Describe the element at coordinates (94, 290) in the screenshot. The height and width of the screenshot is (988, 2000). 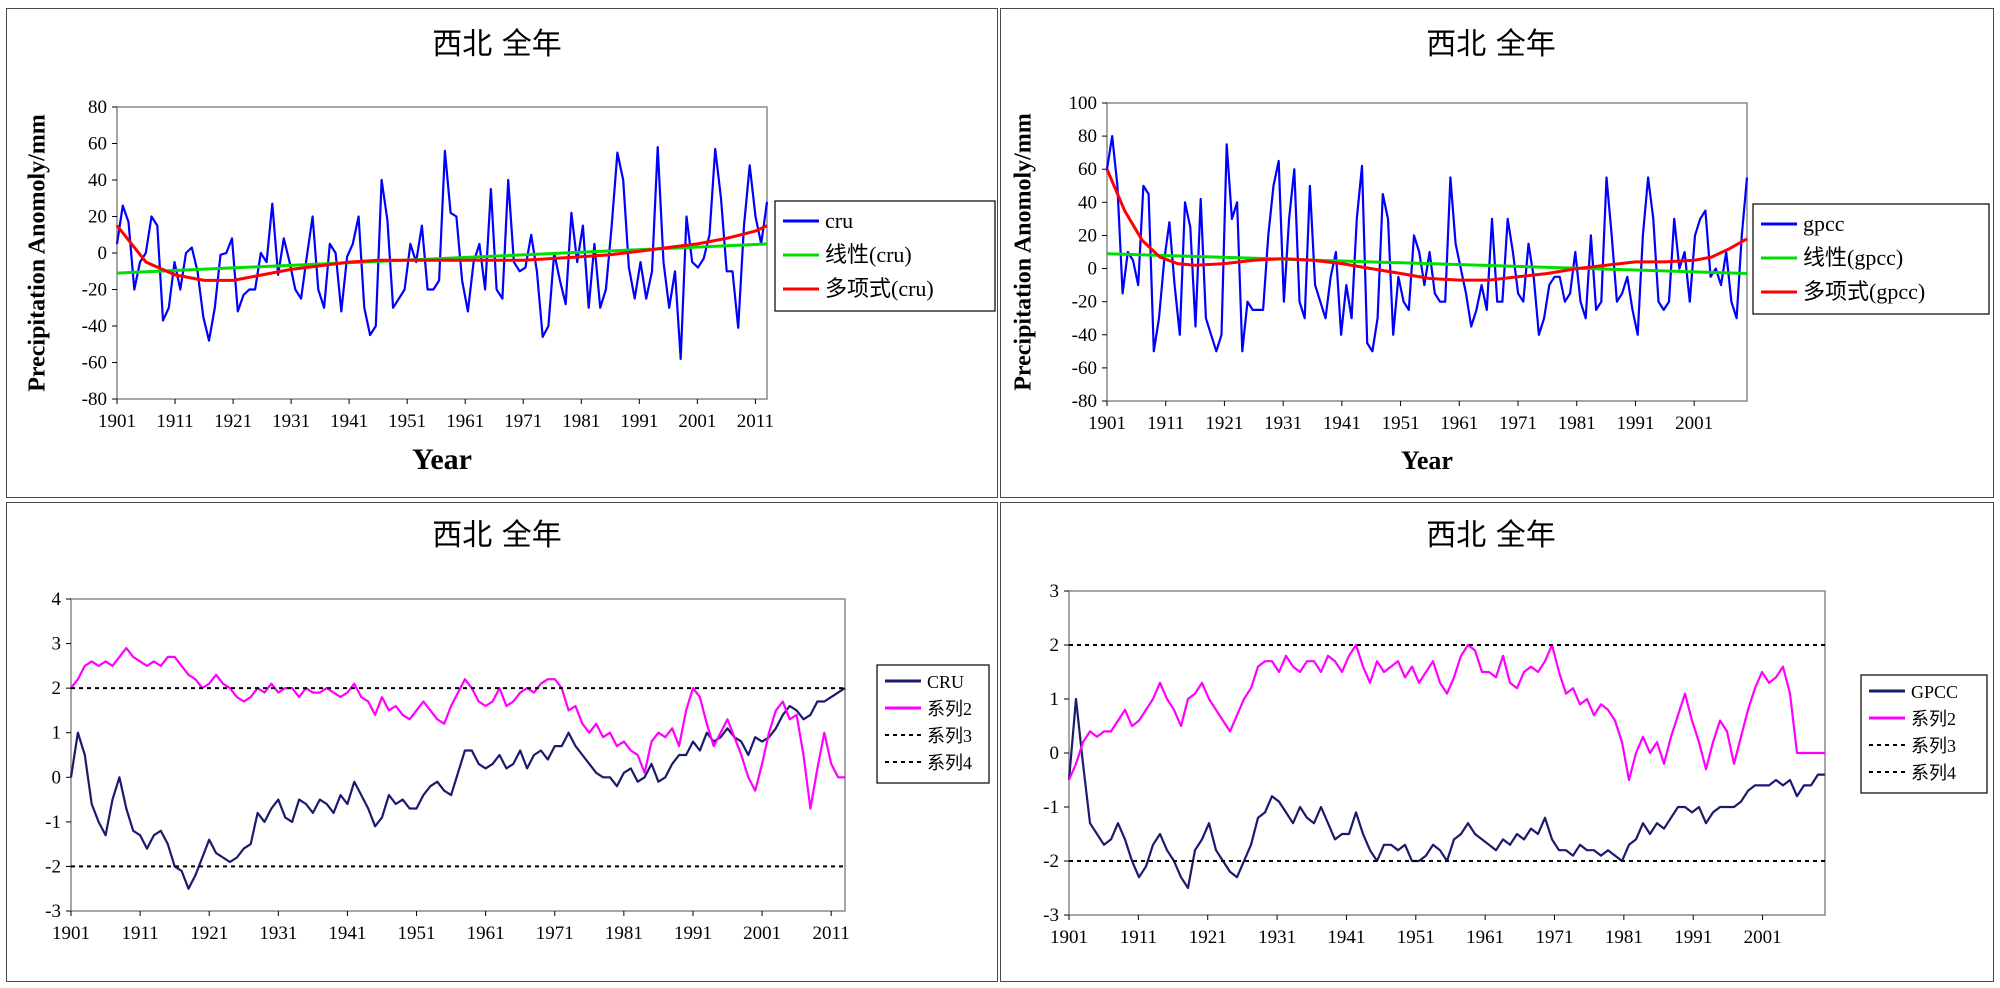
I see `y-tick-label: -20` at that location.